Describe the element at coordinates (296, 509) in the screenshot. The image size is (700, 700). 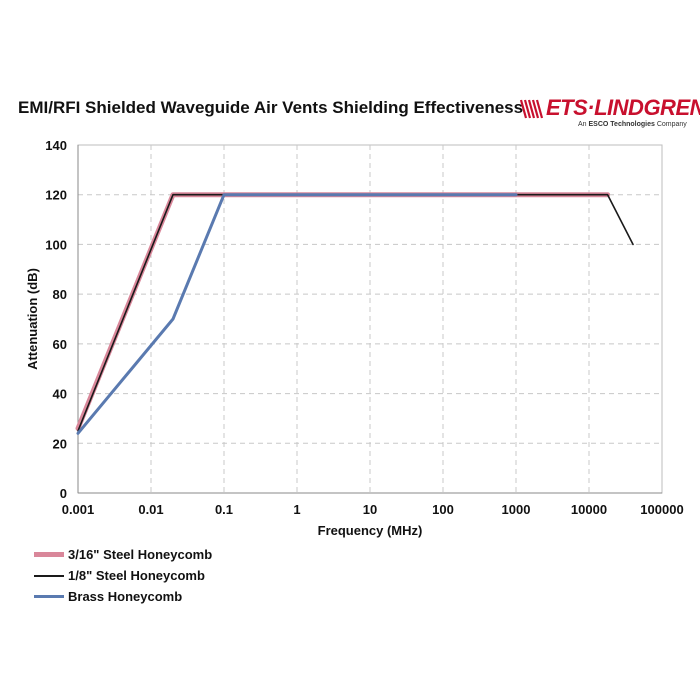
I see `x-tick-label: 1` at that location.